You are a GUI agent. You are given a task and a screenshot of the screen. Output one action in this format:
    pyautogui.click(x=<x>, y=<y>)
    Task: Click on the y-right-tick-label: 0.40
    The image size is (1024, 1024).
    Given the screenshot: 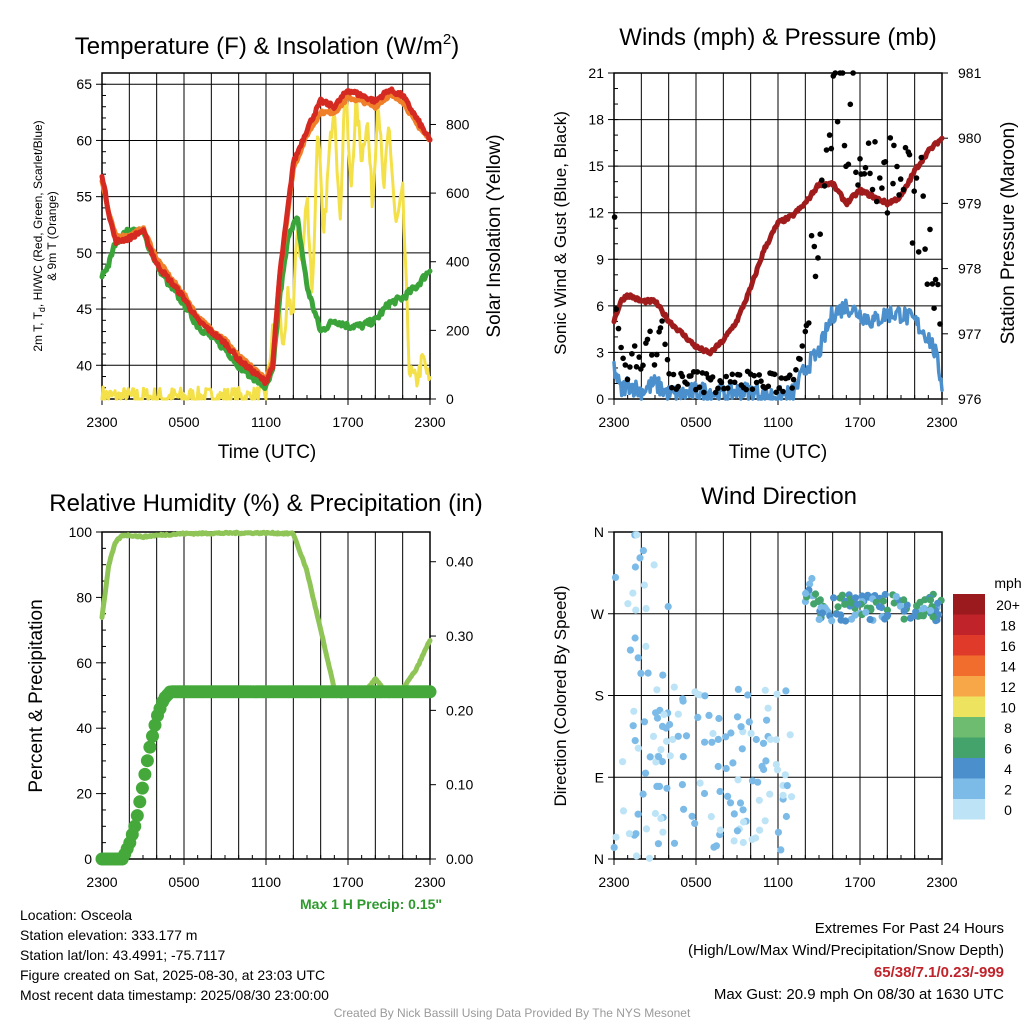 What is the action you would take?
    pyautogui.click(x=459, y=562)
    